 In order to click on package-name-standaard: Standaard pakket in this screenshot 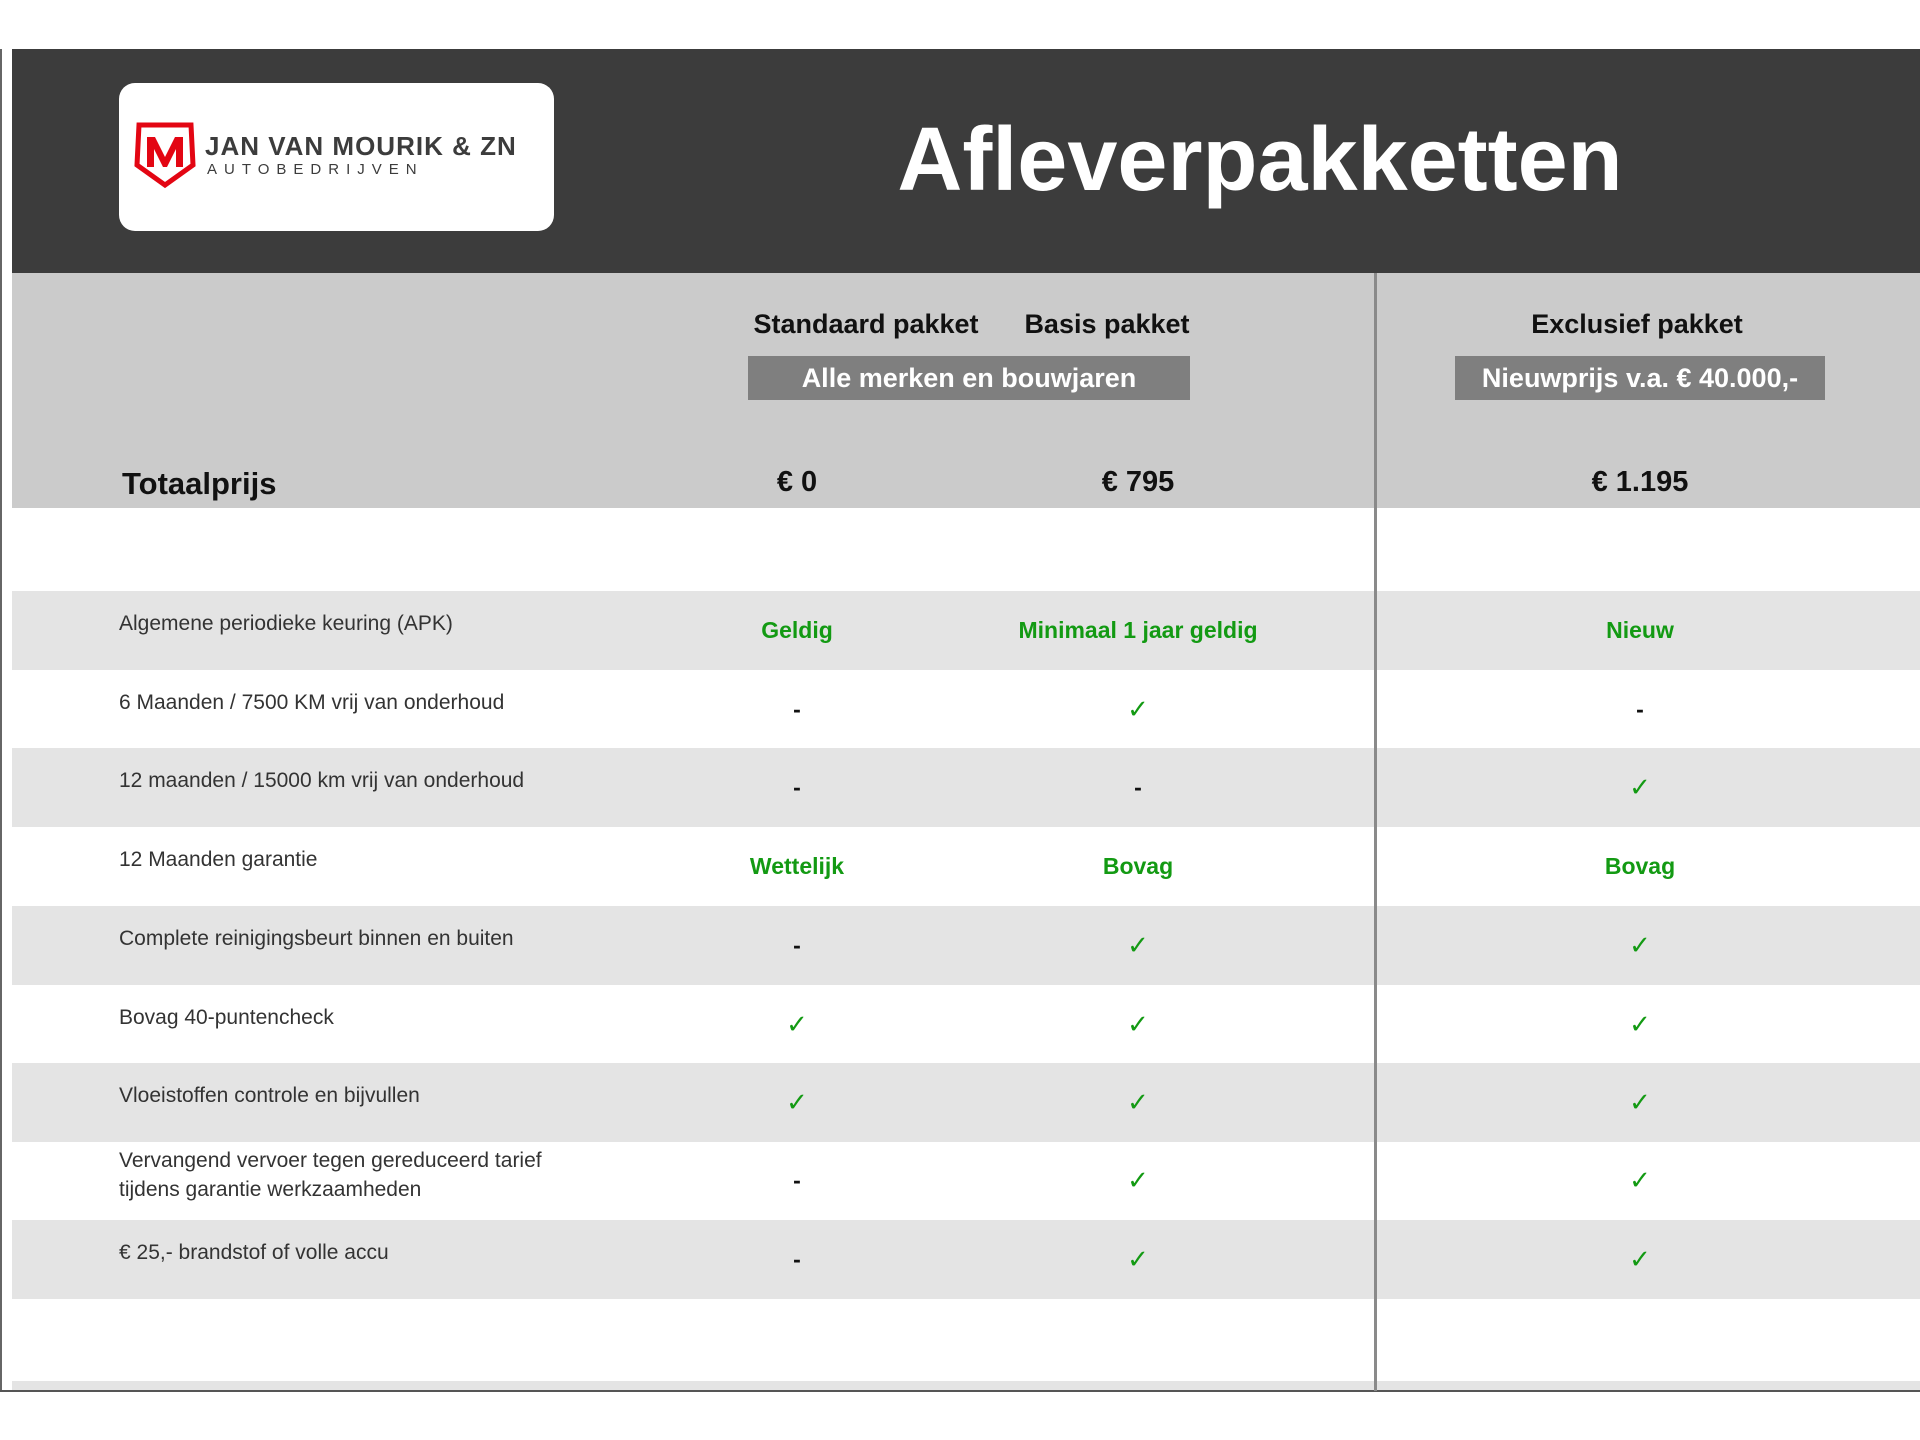, I will do `click(866, 324)`.